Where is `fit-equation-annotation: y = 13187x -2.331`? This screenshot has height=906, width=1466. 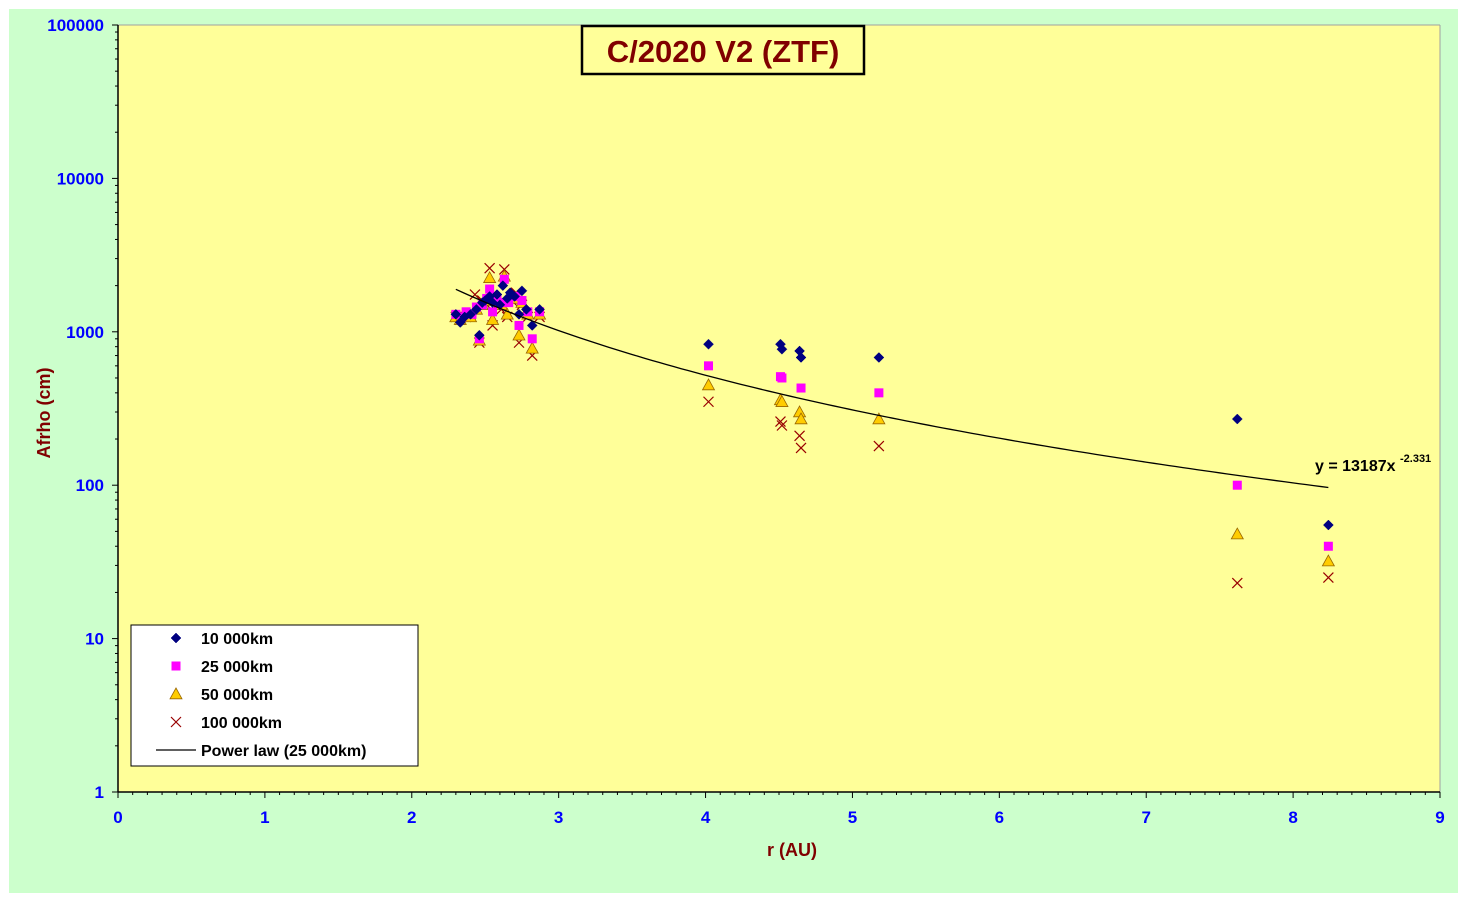 fit-equation-annotation: y = 13187x -2.331 is located at coordinates (1373, 464).